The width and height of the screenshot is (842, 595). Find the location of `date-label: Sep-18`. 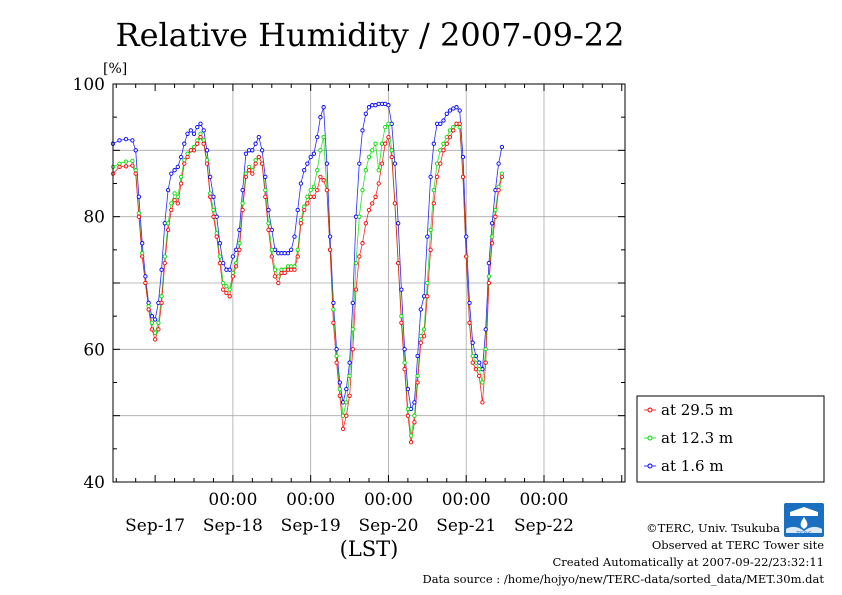

date-label: Sep-18 is located at coordinates (233, 526).